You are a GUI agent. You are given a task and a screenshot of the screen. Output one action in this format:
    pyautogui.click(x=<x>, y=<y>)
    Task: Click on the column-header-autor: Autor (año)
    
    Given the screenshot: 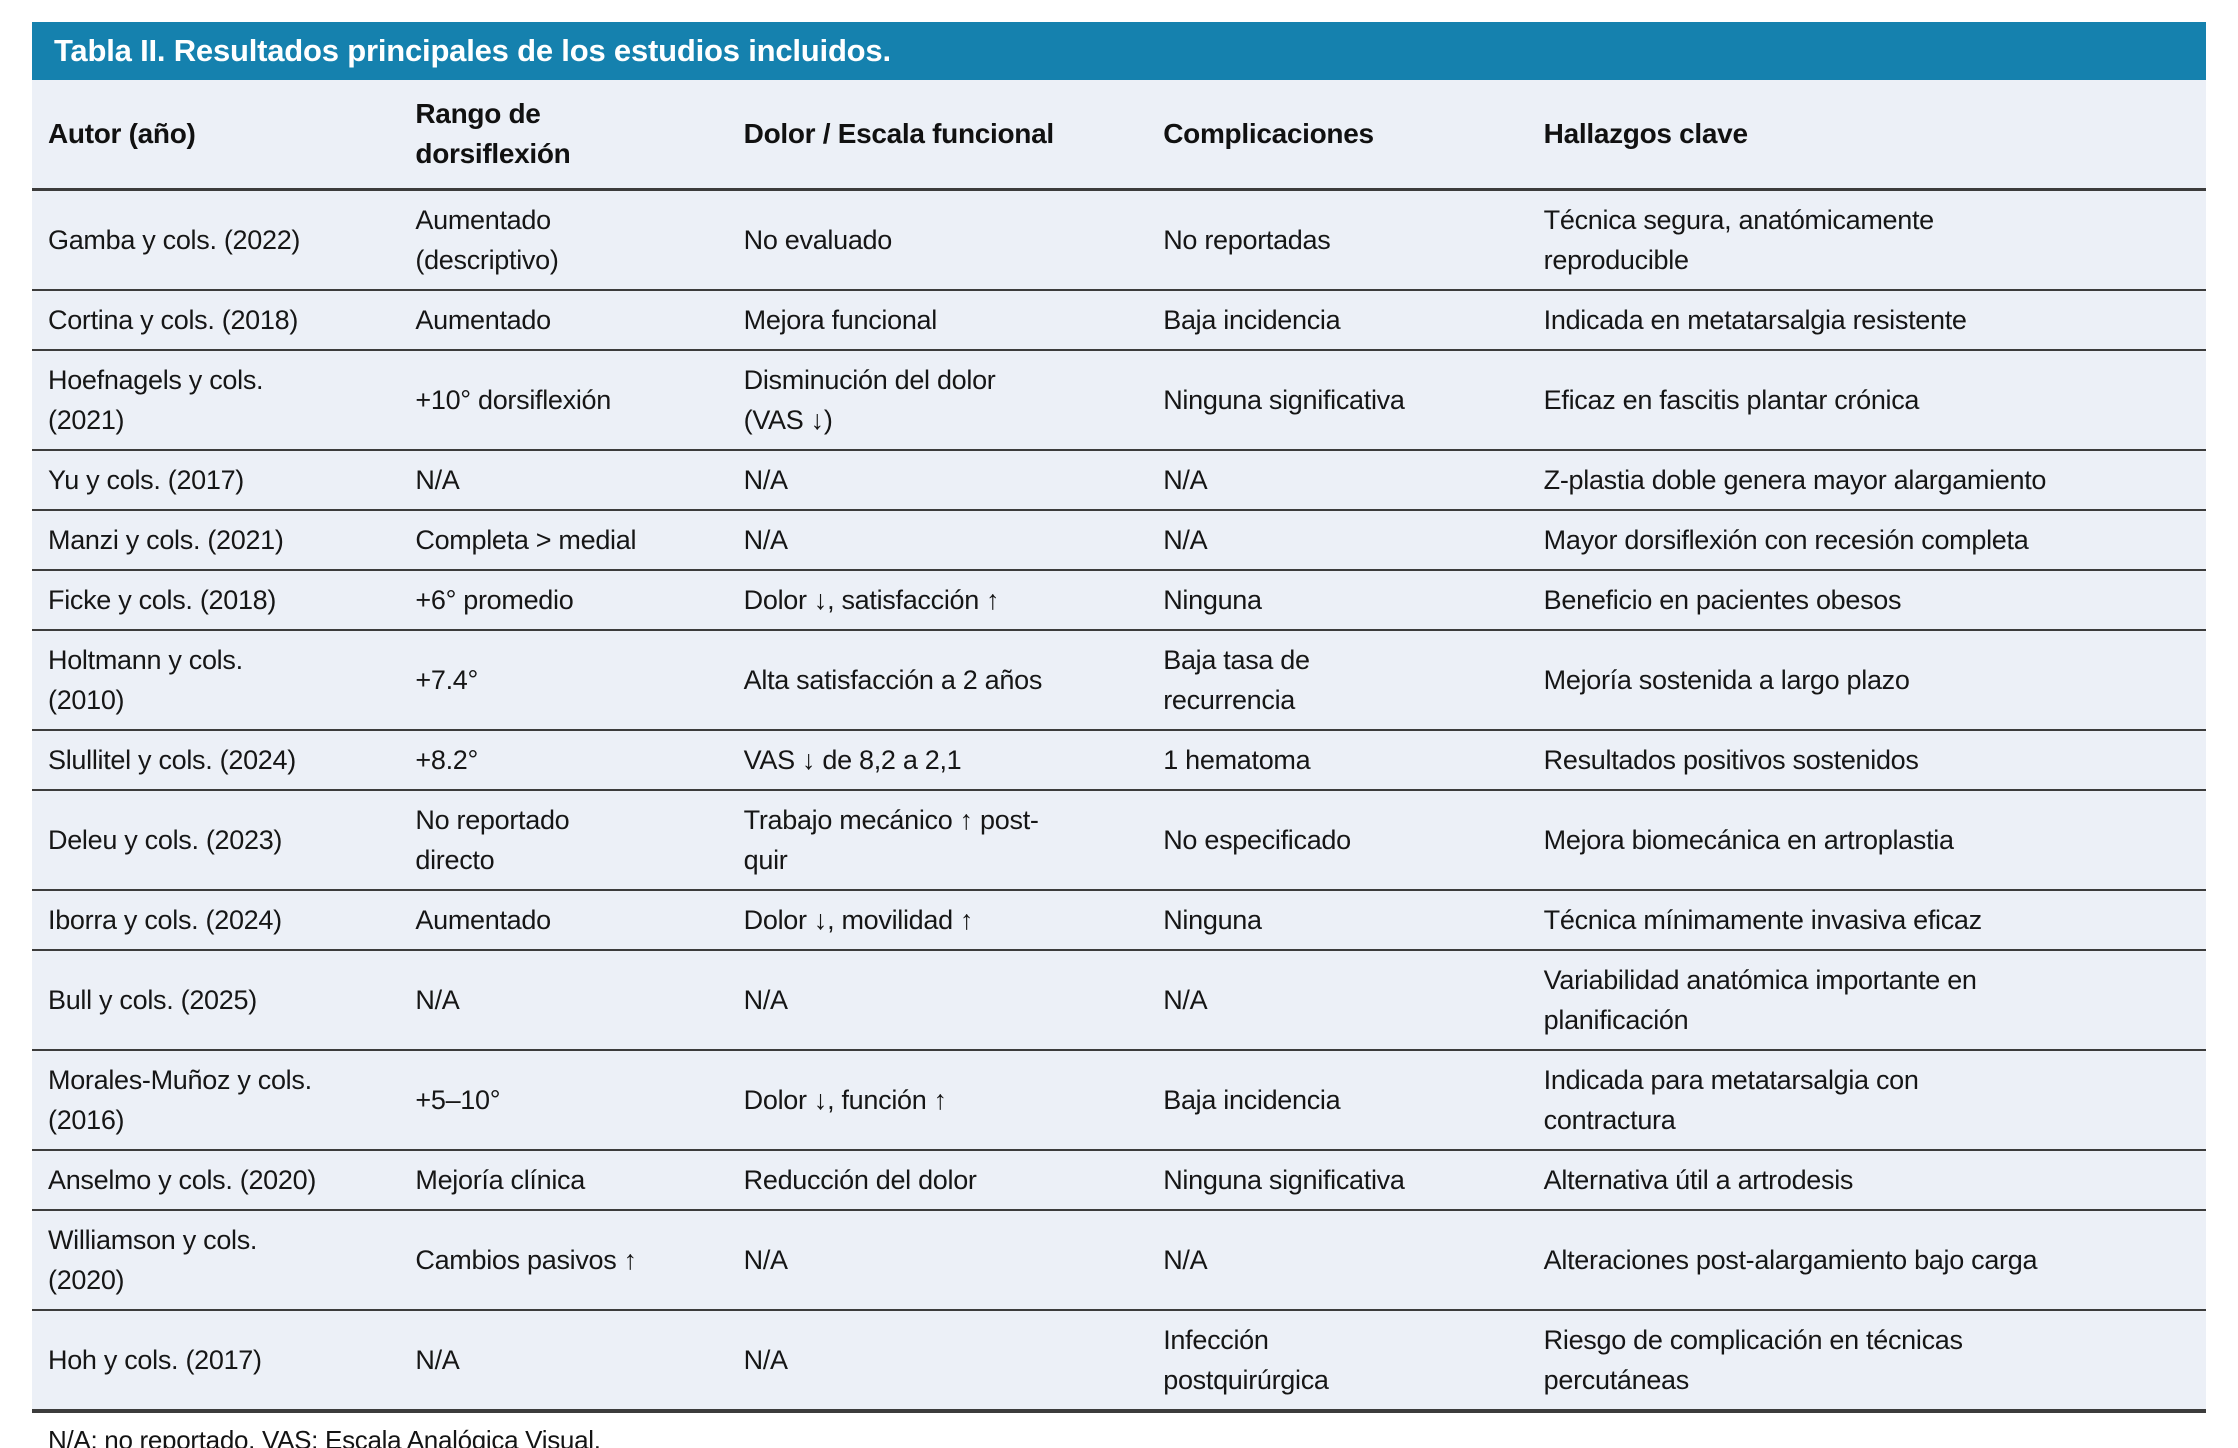 What is the action you would take?
    pyautogui.click(x=122, y=133)
    